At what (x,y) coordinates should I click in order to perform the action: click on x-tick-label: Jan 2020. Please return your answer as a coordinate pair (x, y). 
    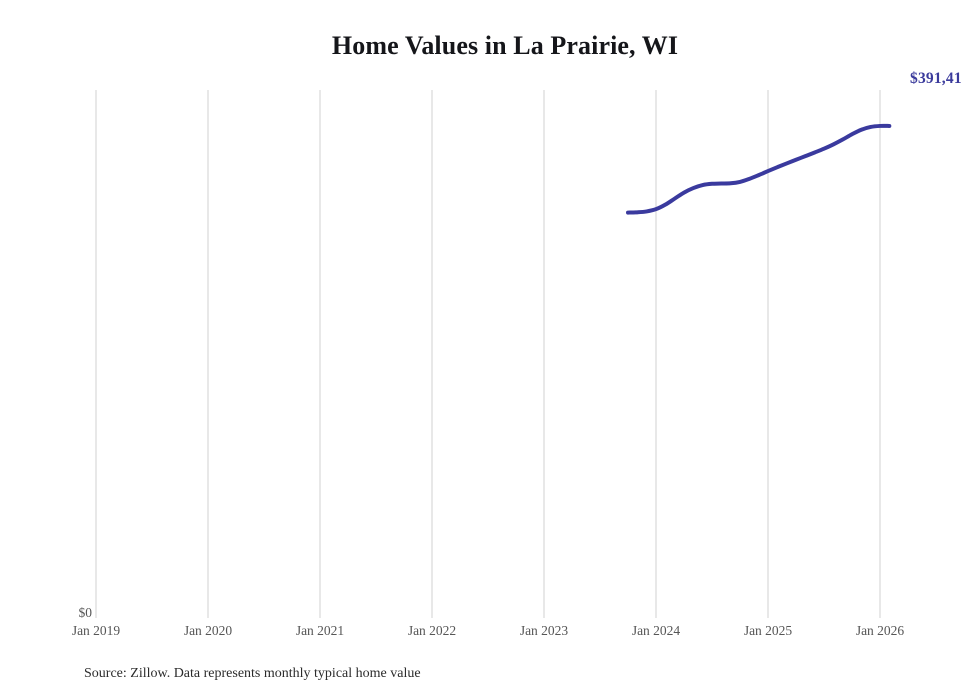
    Looking at the image, I should click on (208, 630).